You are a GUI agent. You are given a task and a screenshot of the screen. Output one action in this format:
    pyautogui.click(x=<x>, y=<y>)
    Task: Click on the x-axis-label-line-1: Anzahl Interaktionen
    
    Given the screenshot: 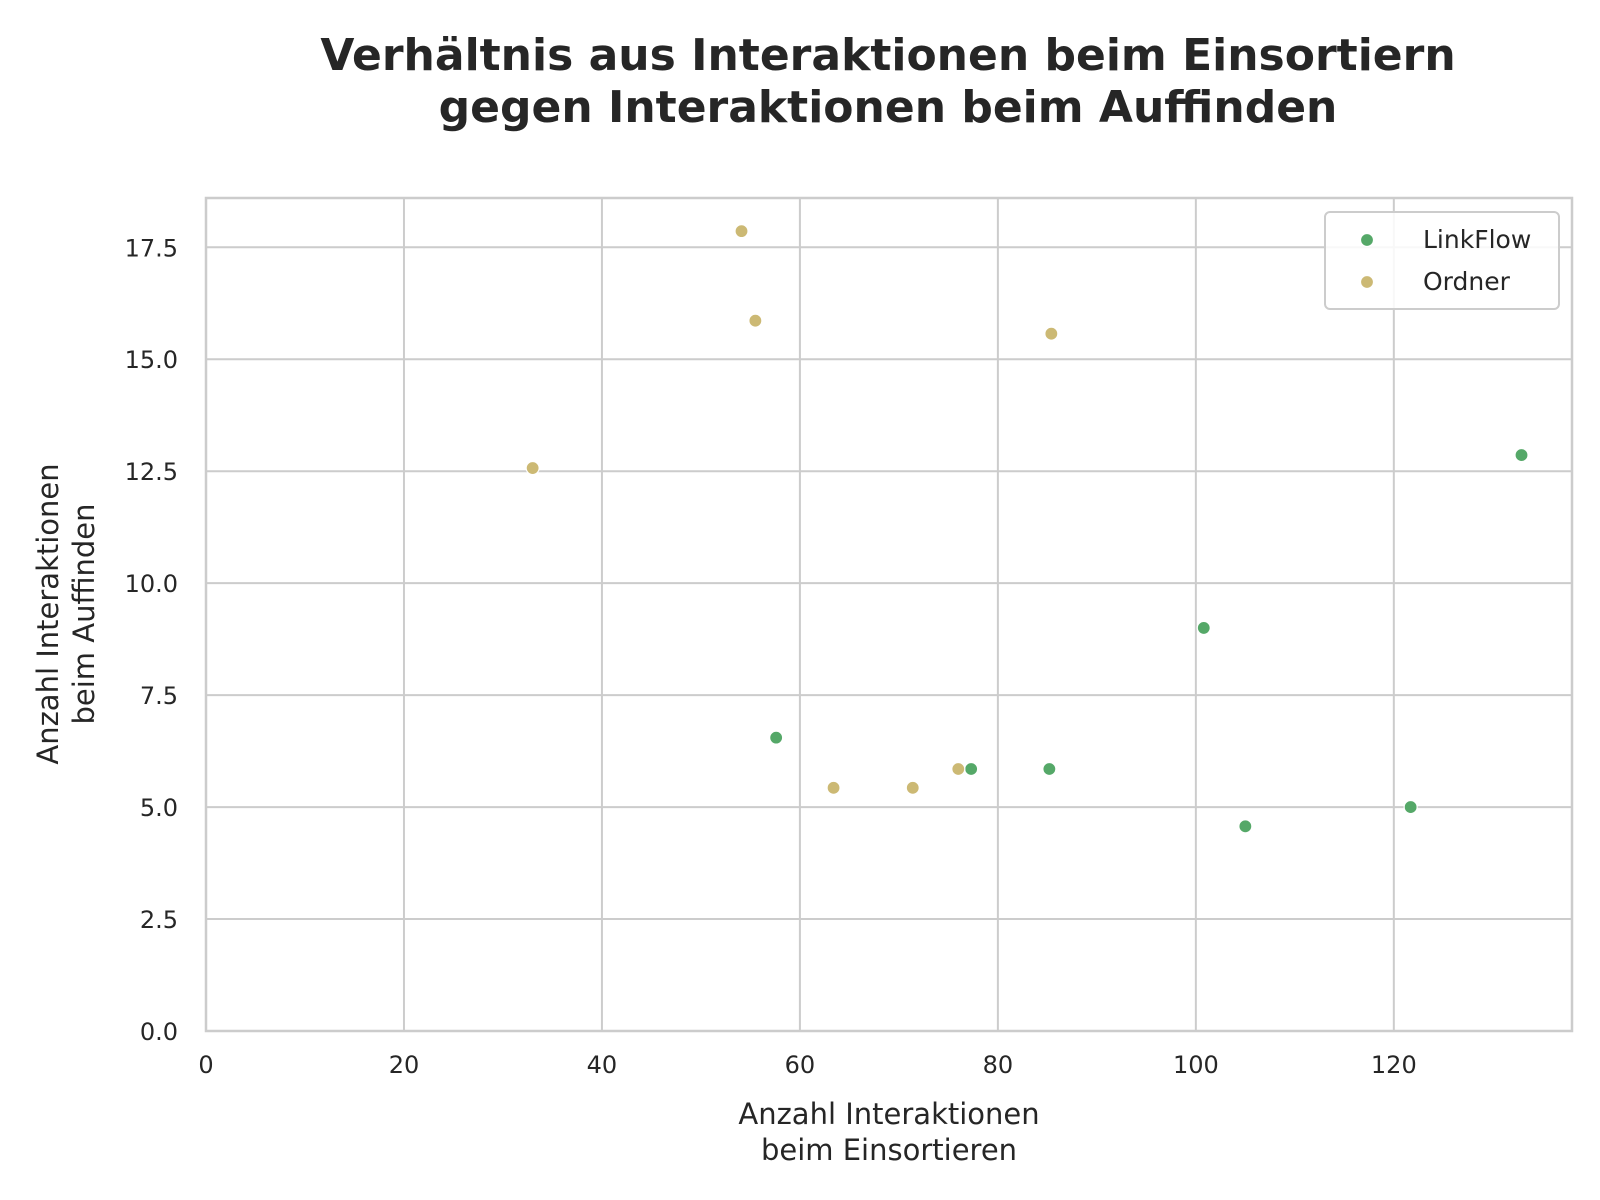 What is the action you would take?
    pyautogui.click(x=888, y=1114)
    